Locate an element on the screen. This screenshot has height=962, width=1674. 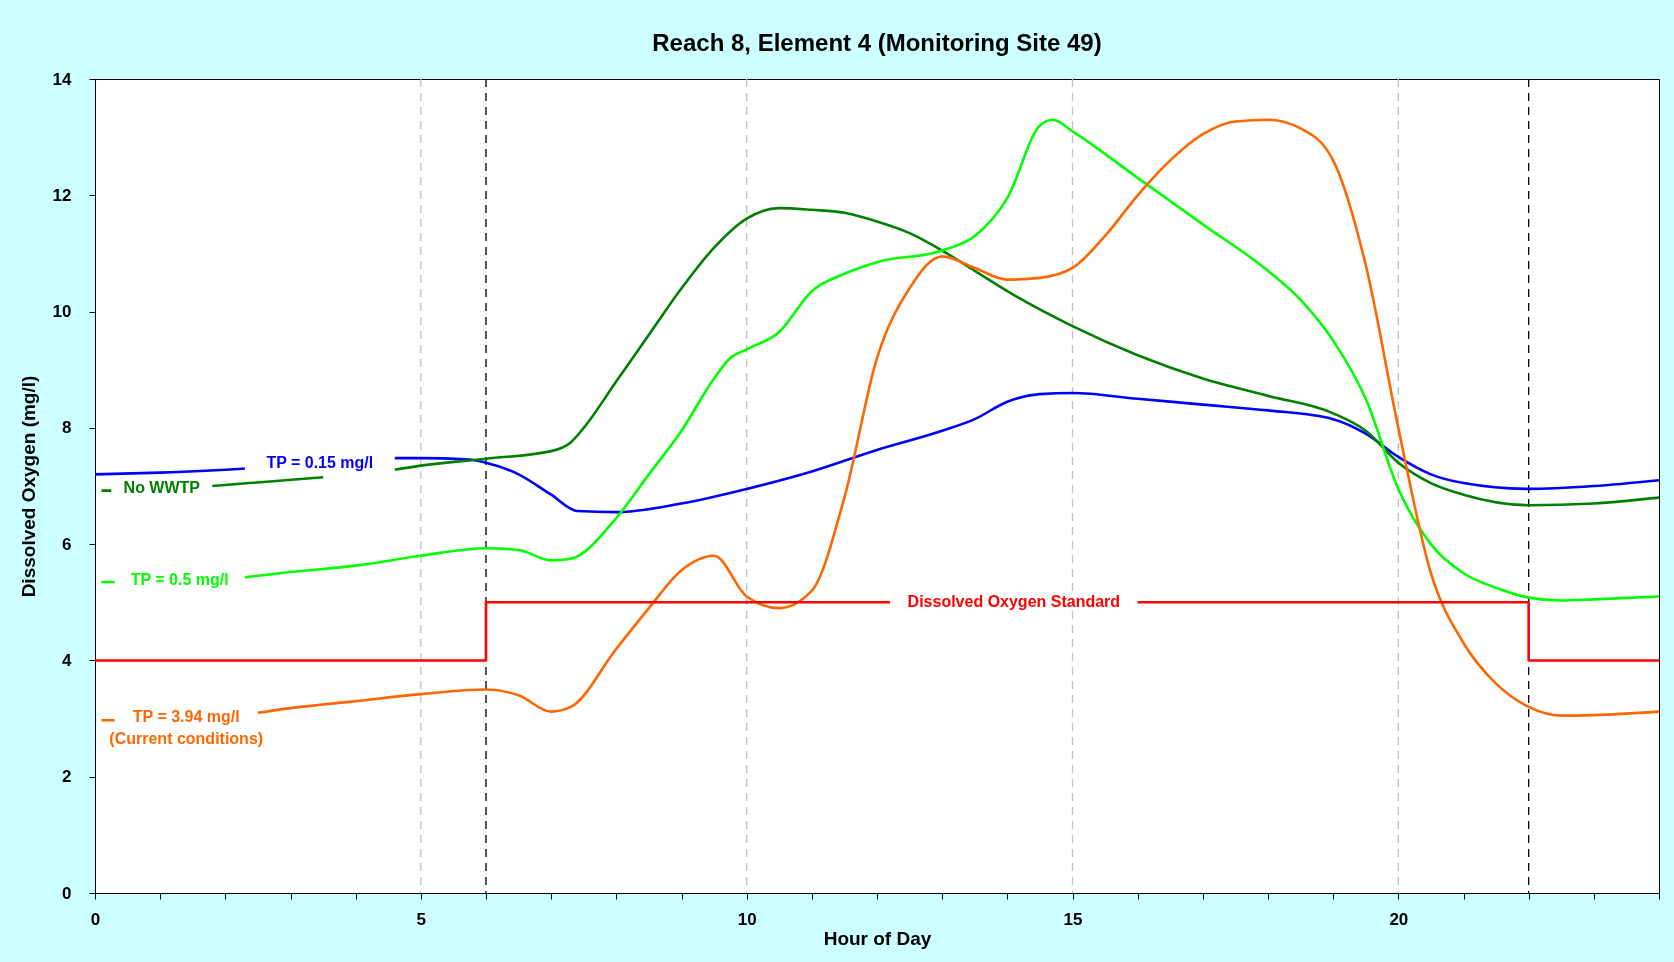
series-label: Dissolved Oxygen Standard is located at coordinates (1014, 602).